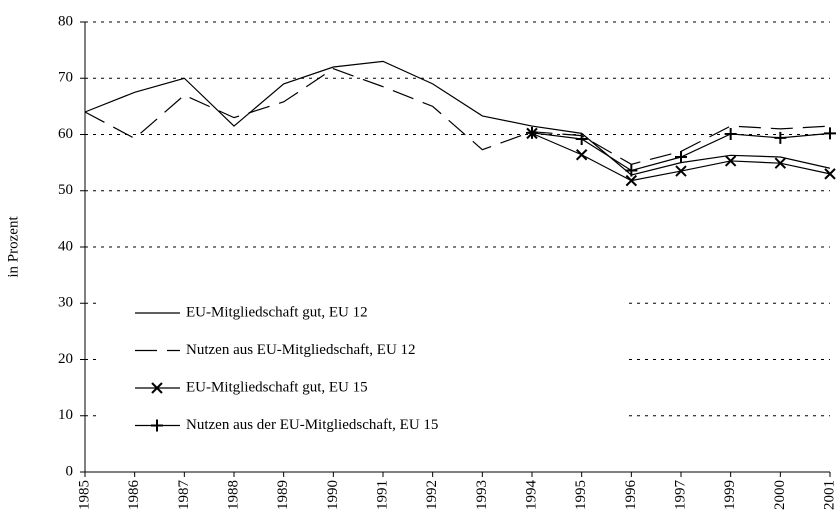 This screenshot has height=530, width=838. Describe the element at coordinates (780, 495) in the screenshot. I see `x-tick-label: 2000` at that location.